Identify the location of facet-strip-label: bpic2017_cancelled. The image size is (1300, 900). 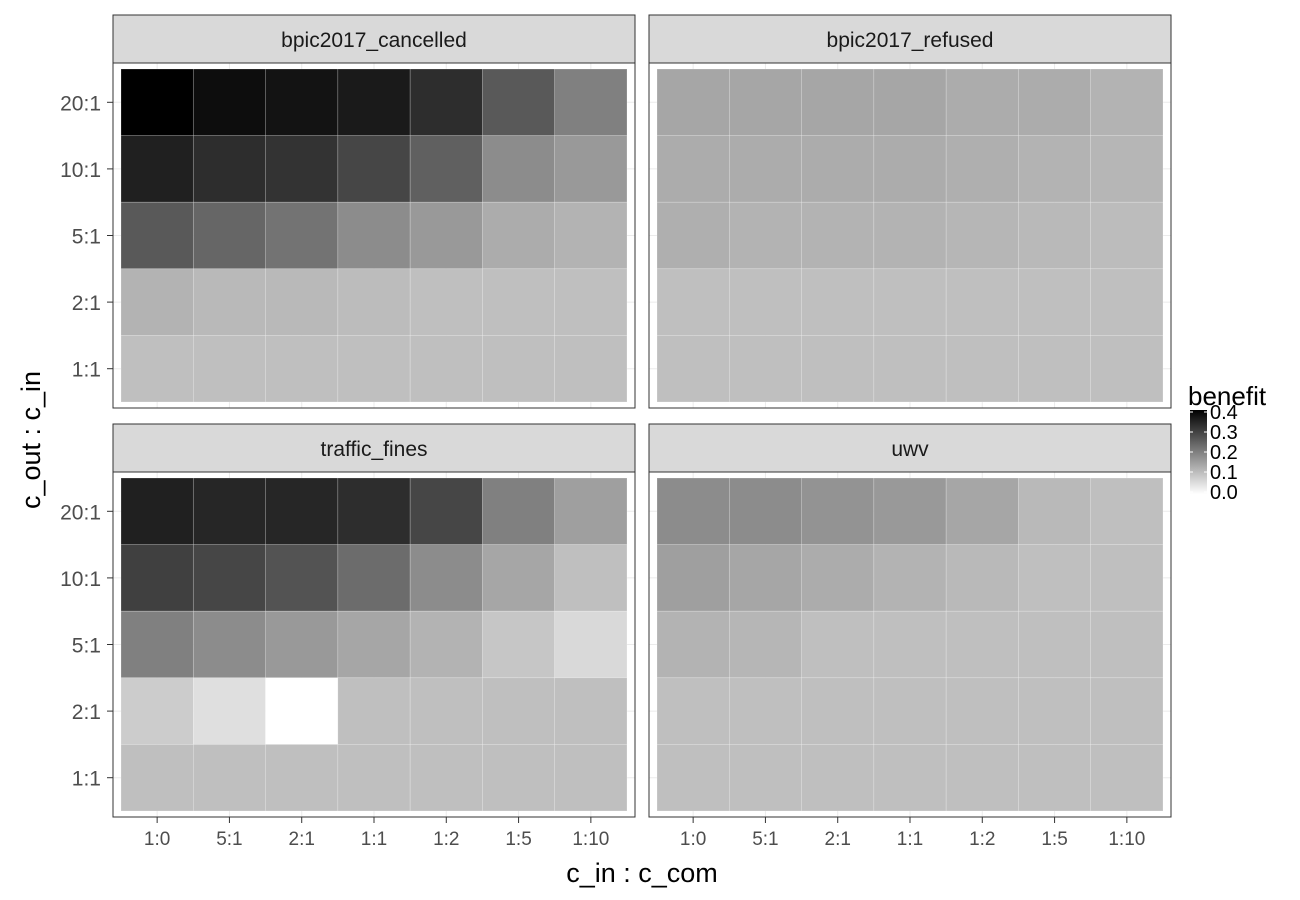
(374, 40).